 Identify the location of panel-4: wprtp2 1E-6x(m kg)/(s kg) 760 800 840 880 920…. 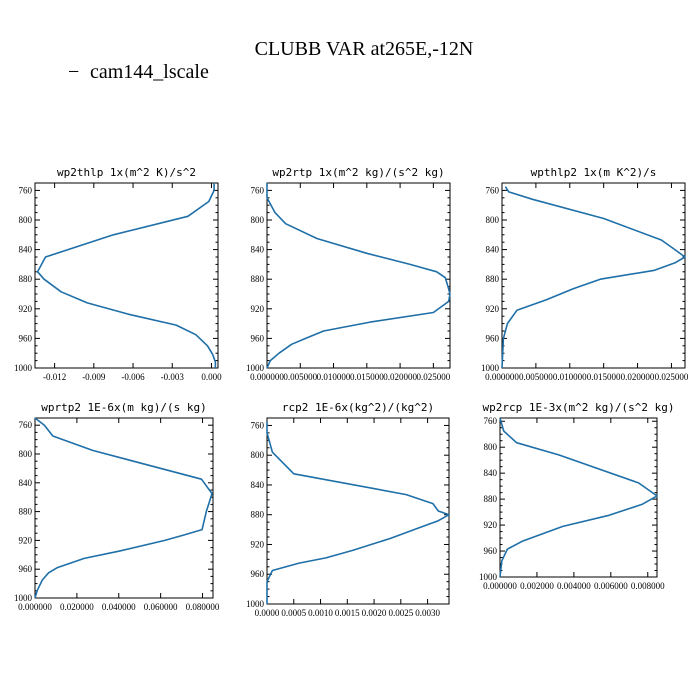
(117, 506).